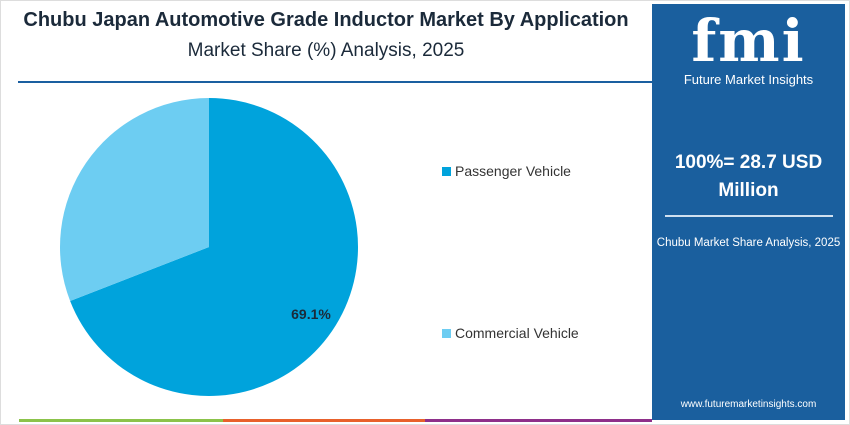 This screenshot has width=850, height=425. Describe the element at coordinates (324, 420) in the screenshot. I see `footer-bar-orange` at that location.